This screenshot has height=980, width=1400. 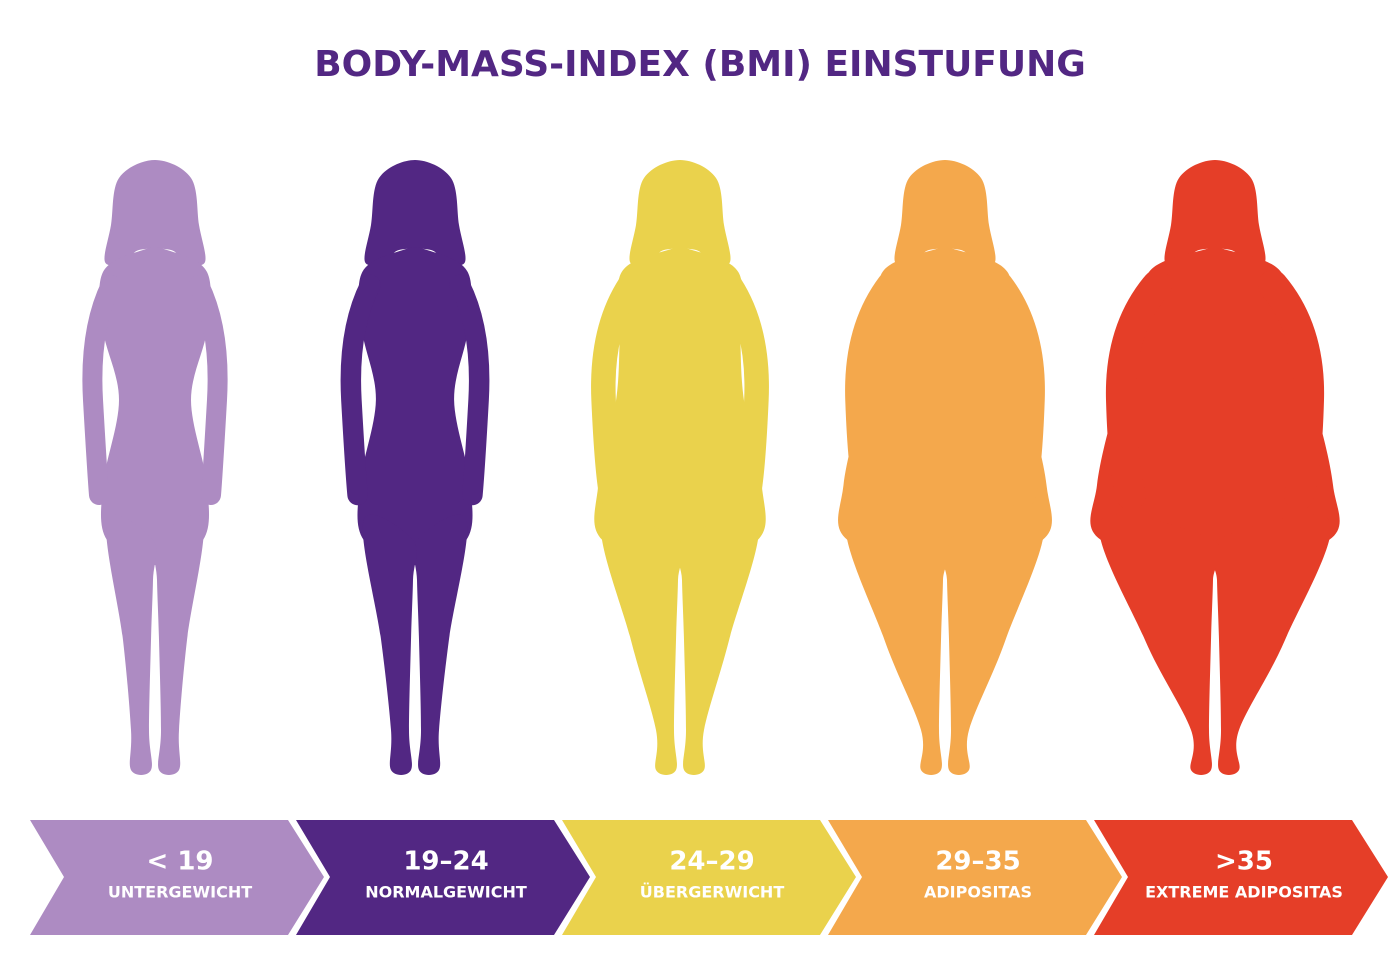 What do you see at coordinates (700, 64) in the screenshot?
I see `title: BODY-MASS-INDEX (BMI) EINSTUFUNG` at bounding box center [700, 64].